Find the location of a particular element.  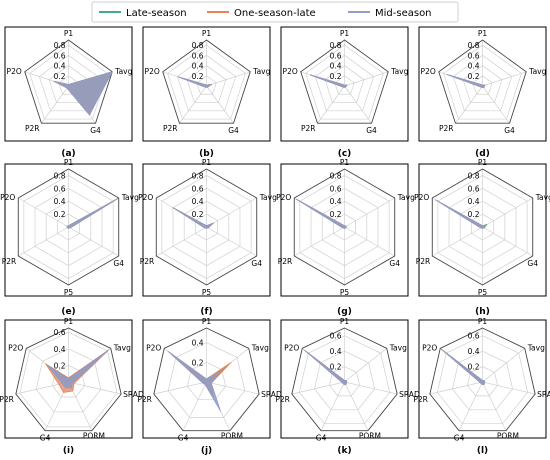

axis-label-8-3: PORM is located at coordinates (94, 436).